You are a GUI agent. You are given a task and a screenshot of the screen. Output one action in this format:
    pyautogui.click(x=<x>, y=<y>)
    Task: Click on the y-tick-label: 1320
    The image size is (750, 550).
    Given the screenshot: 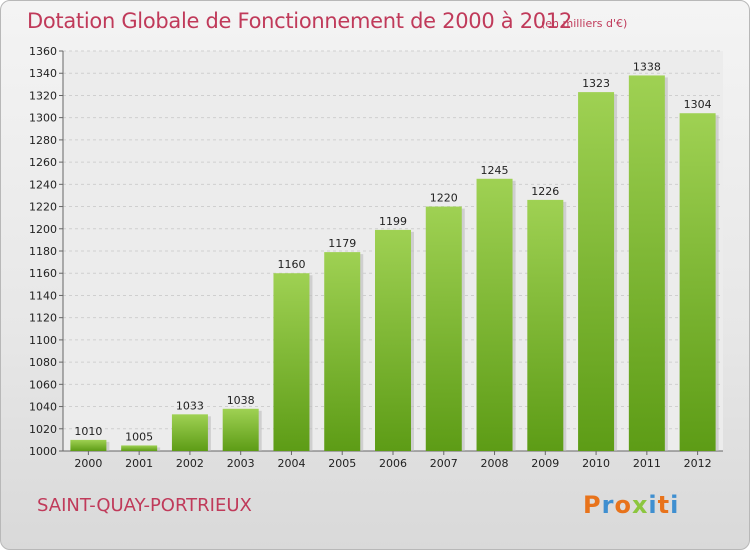 What is the action you would take?
    pyautogui.click(x=43, y=95)
    